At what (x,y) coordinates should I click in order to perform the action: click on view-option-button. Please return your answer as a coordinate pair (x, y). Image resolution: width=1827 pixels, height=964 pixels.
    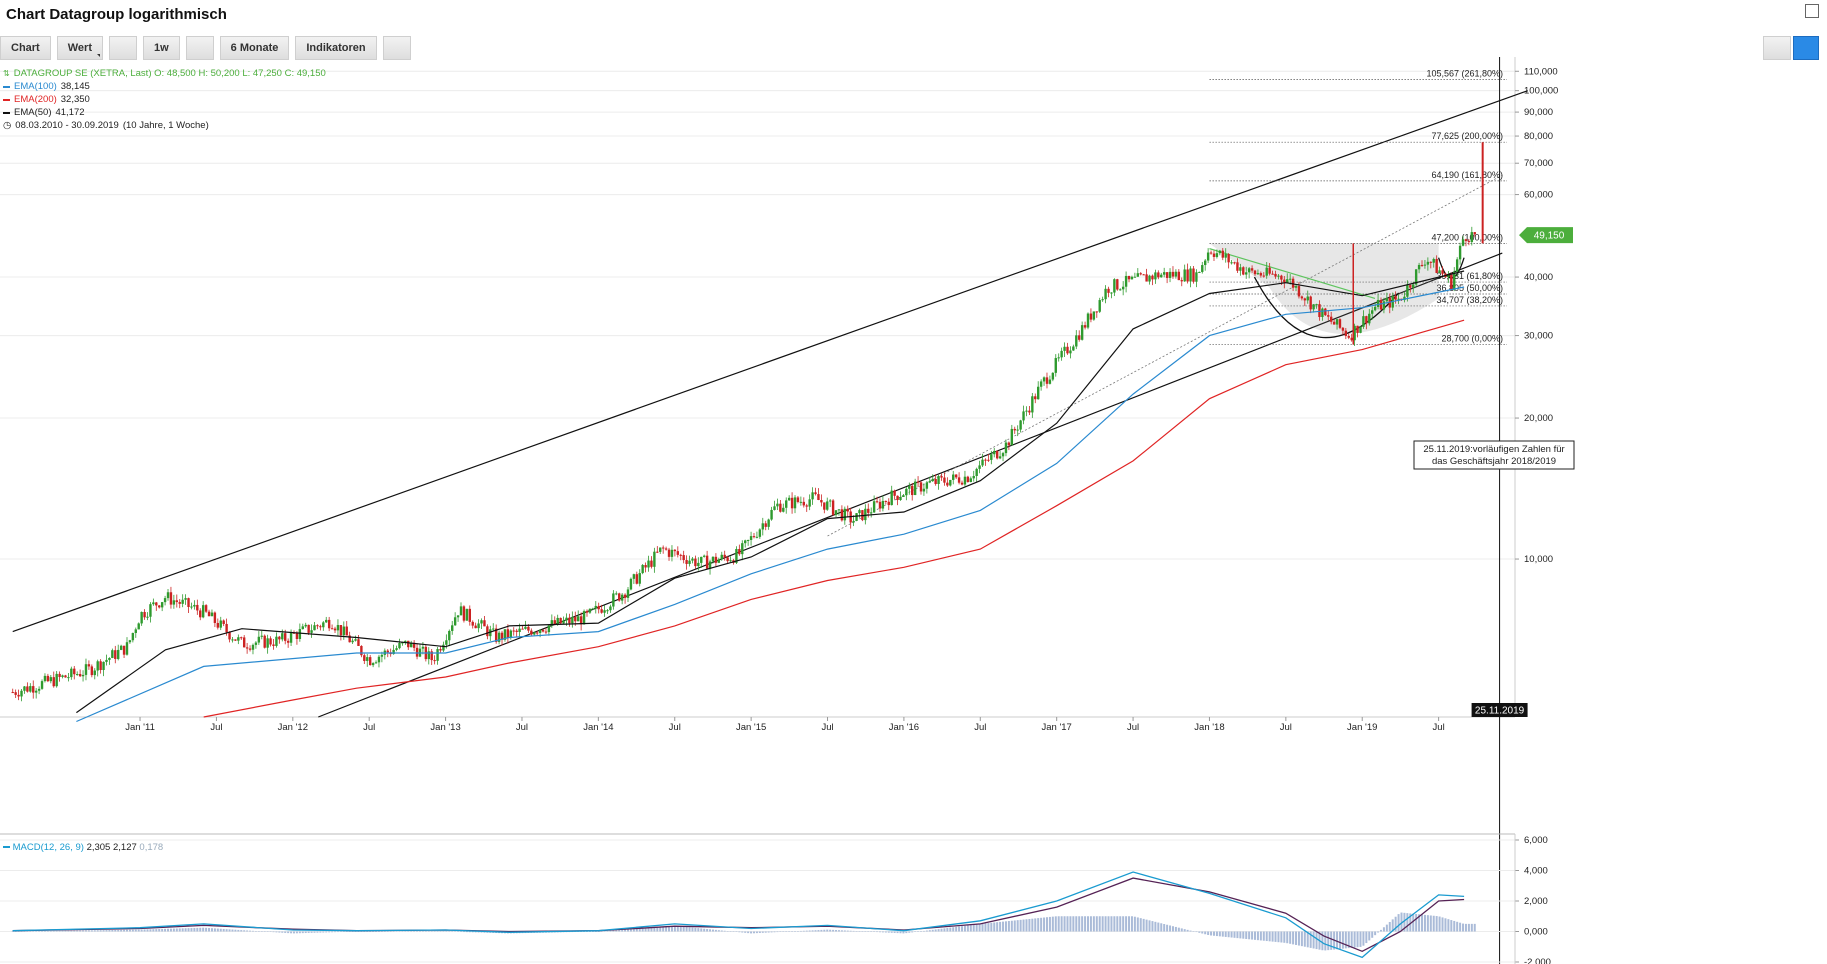
    Looking at the image, I should click on (1777, 48).